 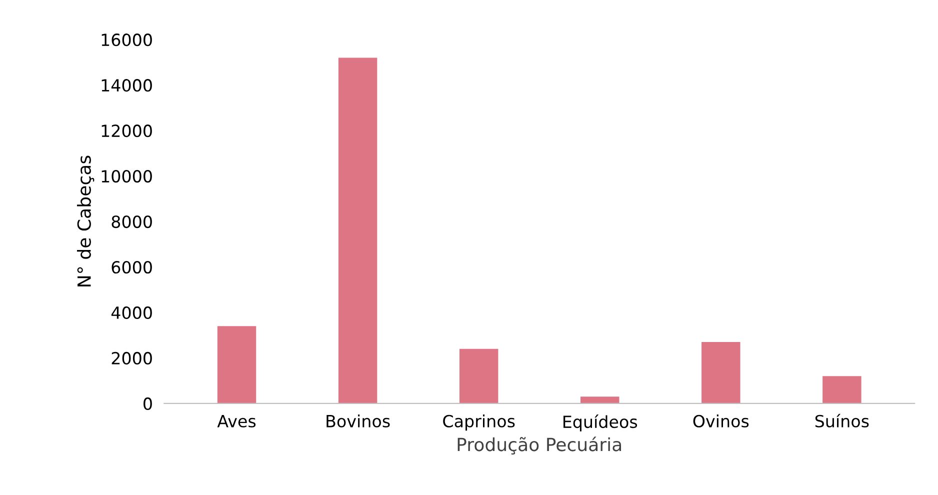 What do you see at coordinates (131, 313) in the screenshot?
I see `y-tick-label: 4000` at bounding box center [131, 313].